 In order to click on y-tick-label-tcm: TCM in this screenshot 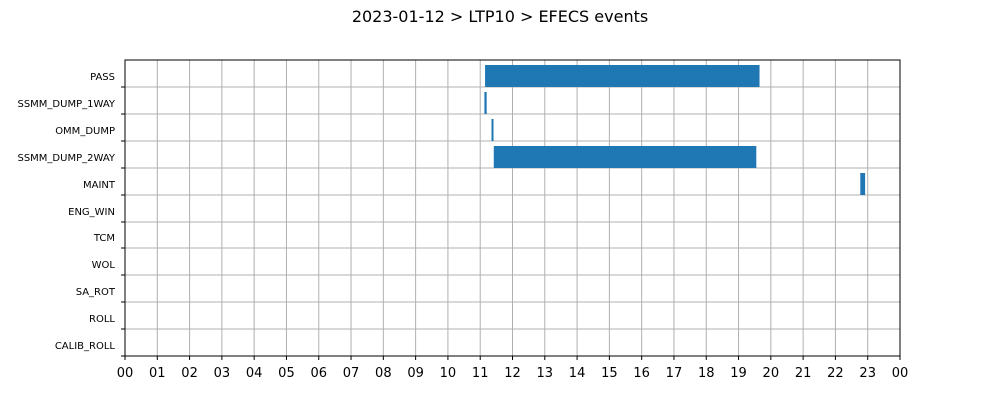, I will do `click(104, 238)`.